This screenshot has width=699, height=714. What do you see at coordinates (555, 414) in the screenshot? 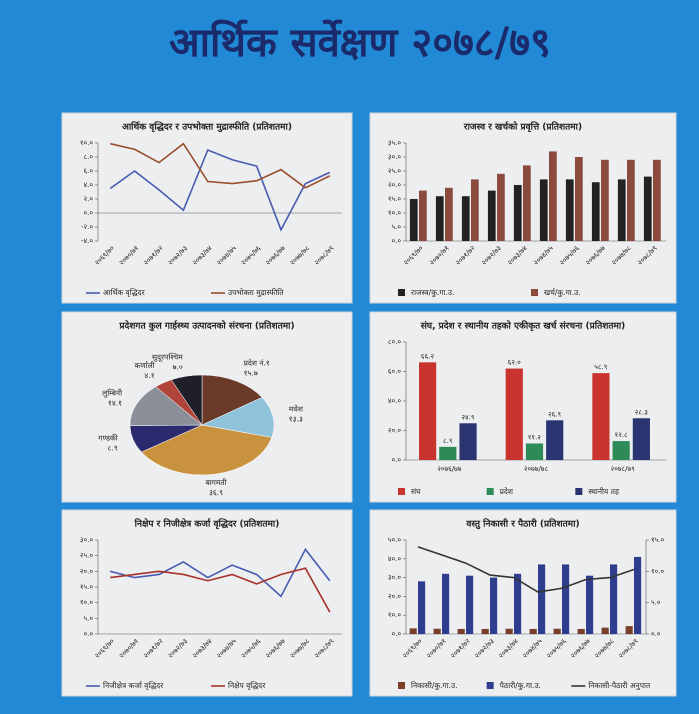
I see `value-label: २६.९` at bounding box center [555, 414].